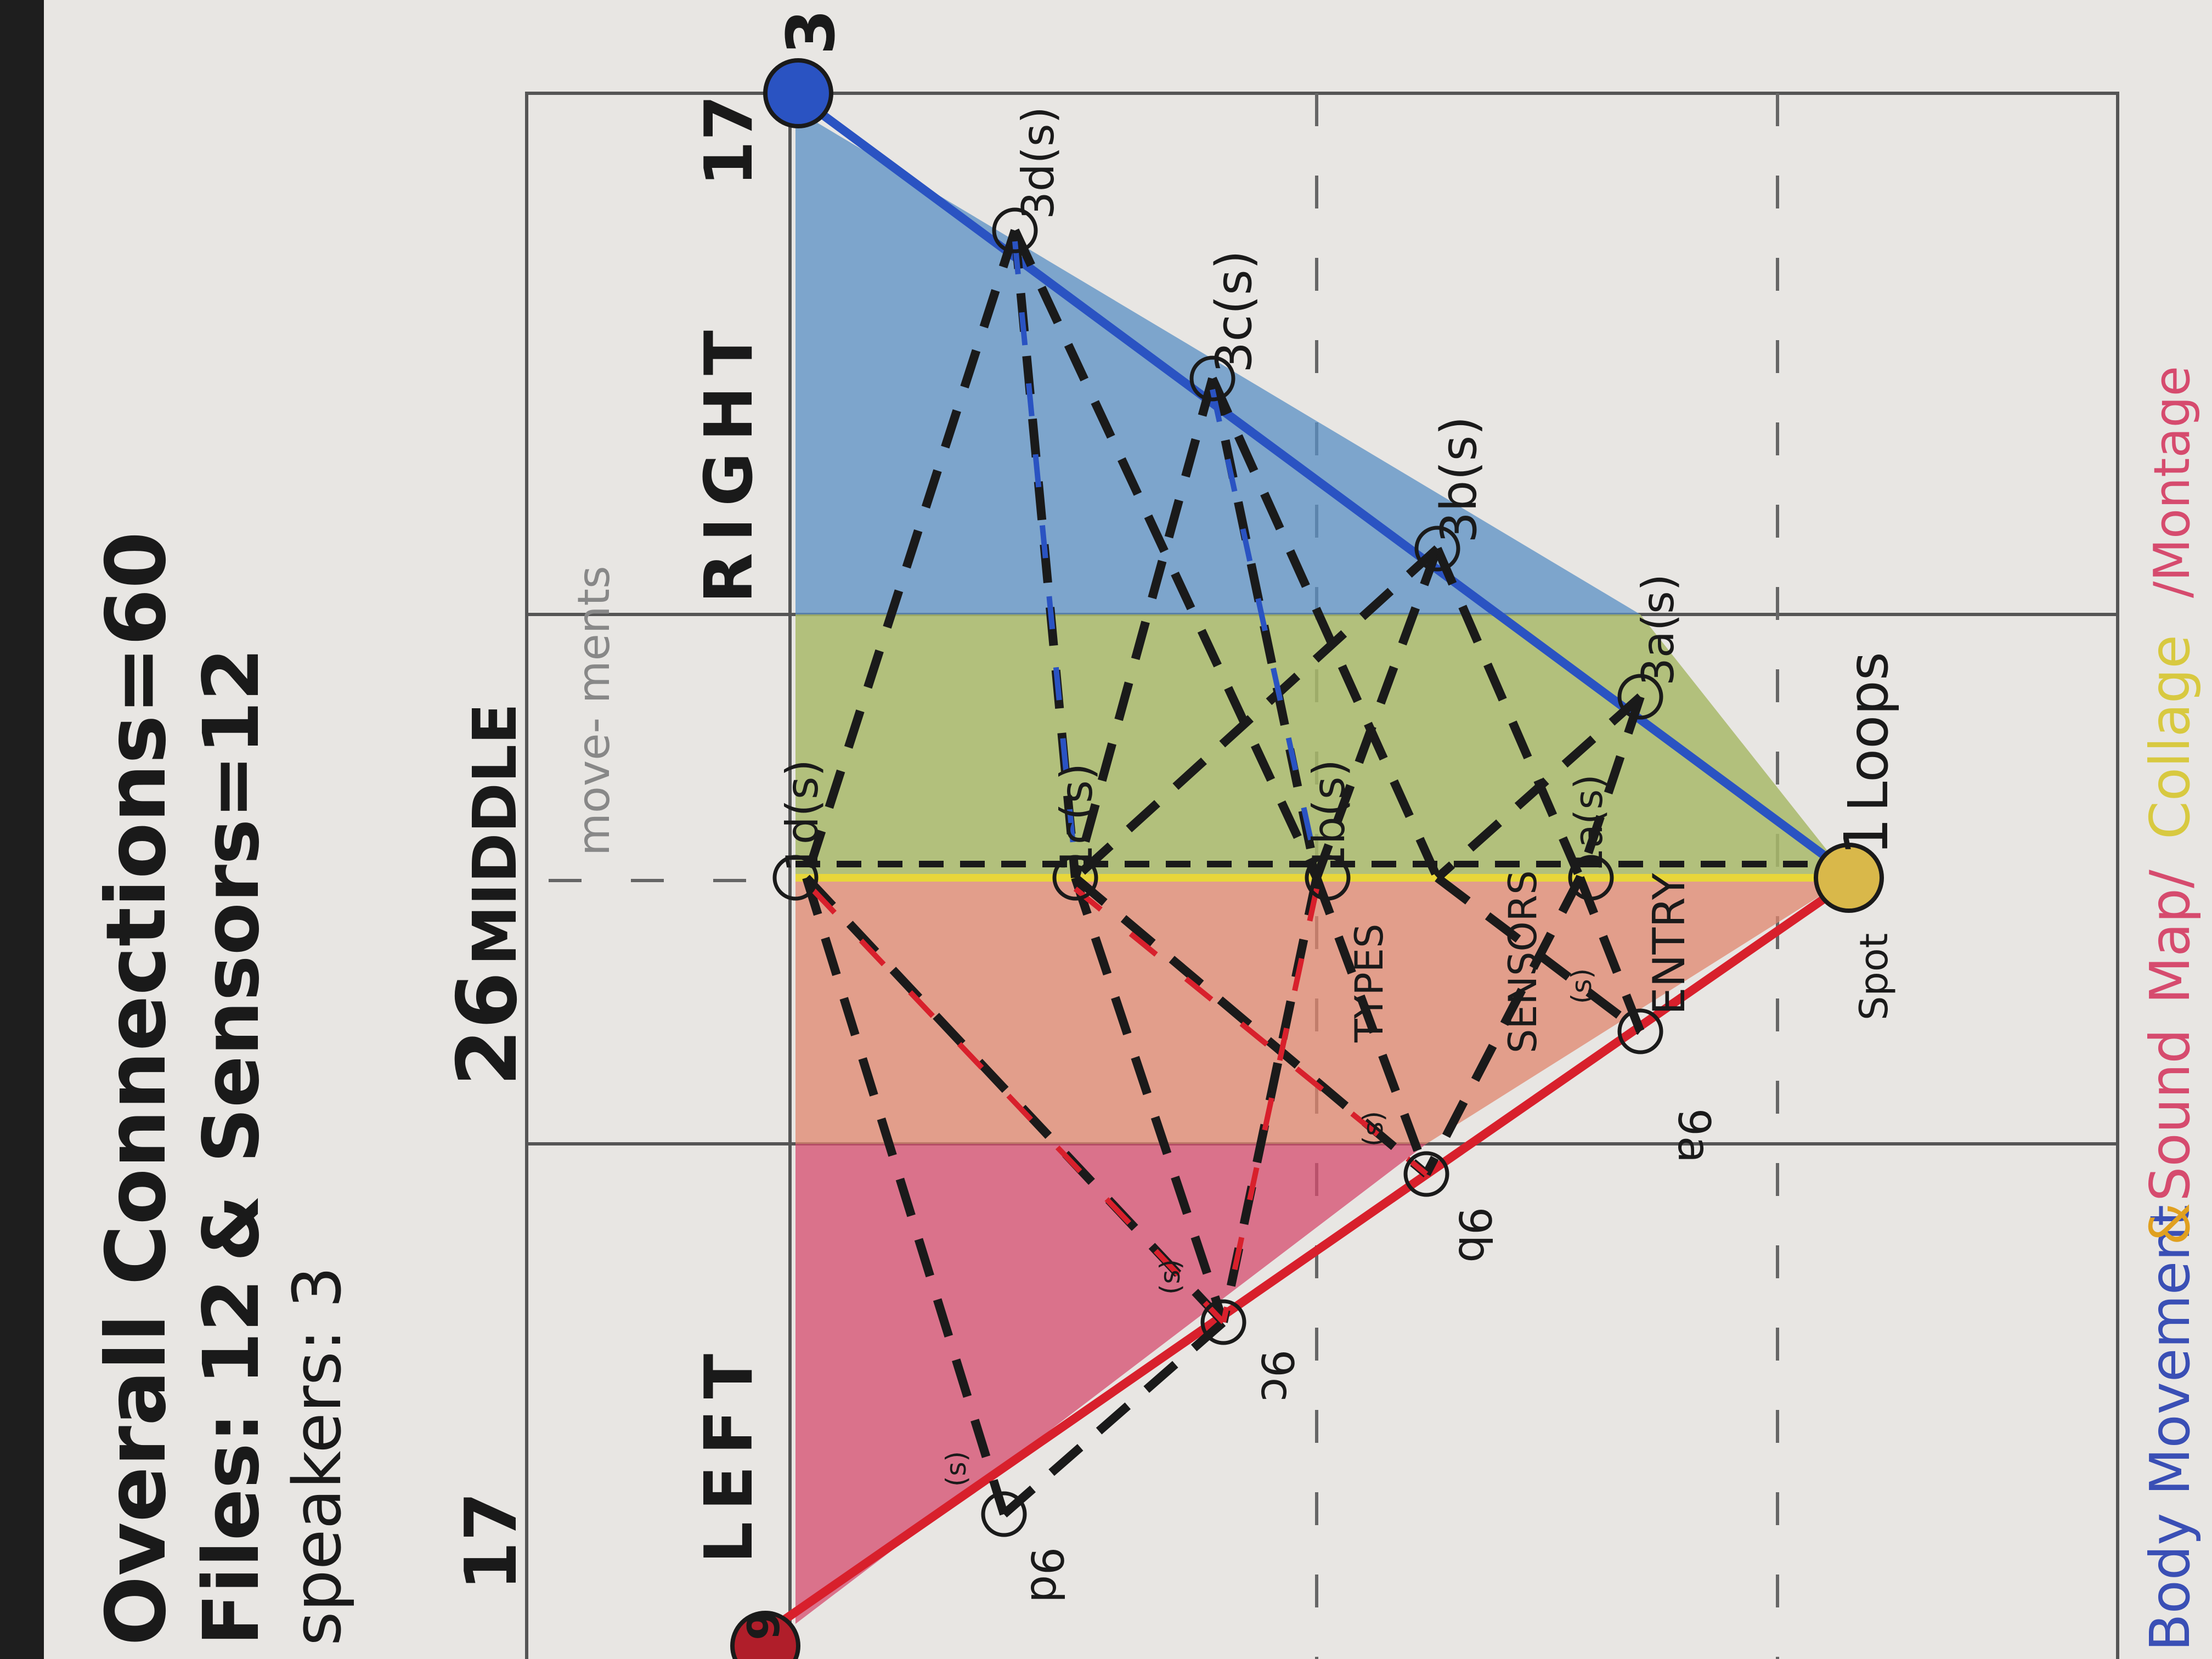  What do you see at coordinates (1589, 823) in the screenshot?
I see `label-1a: 1a(s)` at bounding box center [1589, 823].